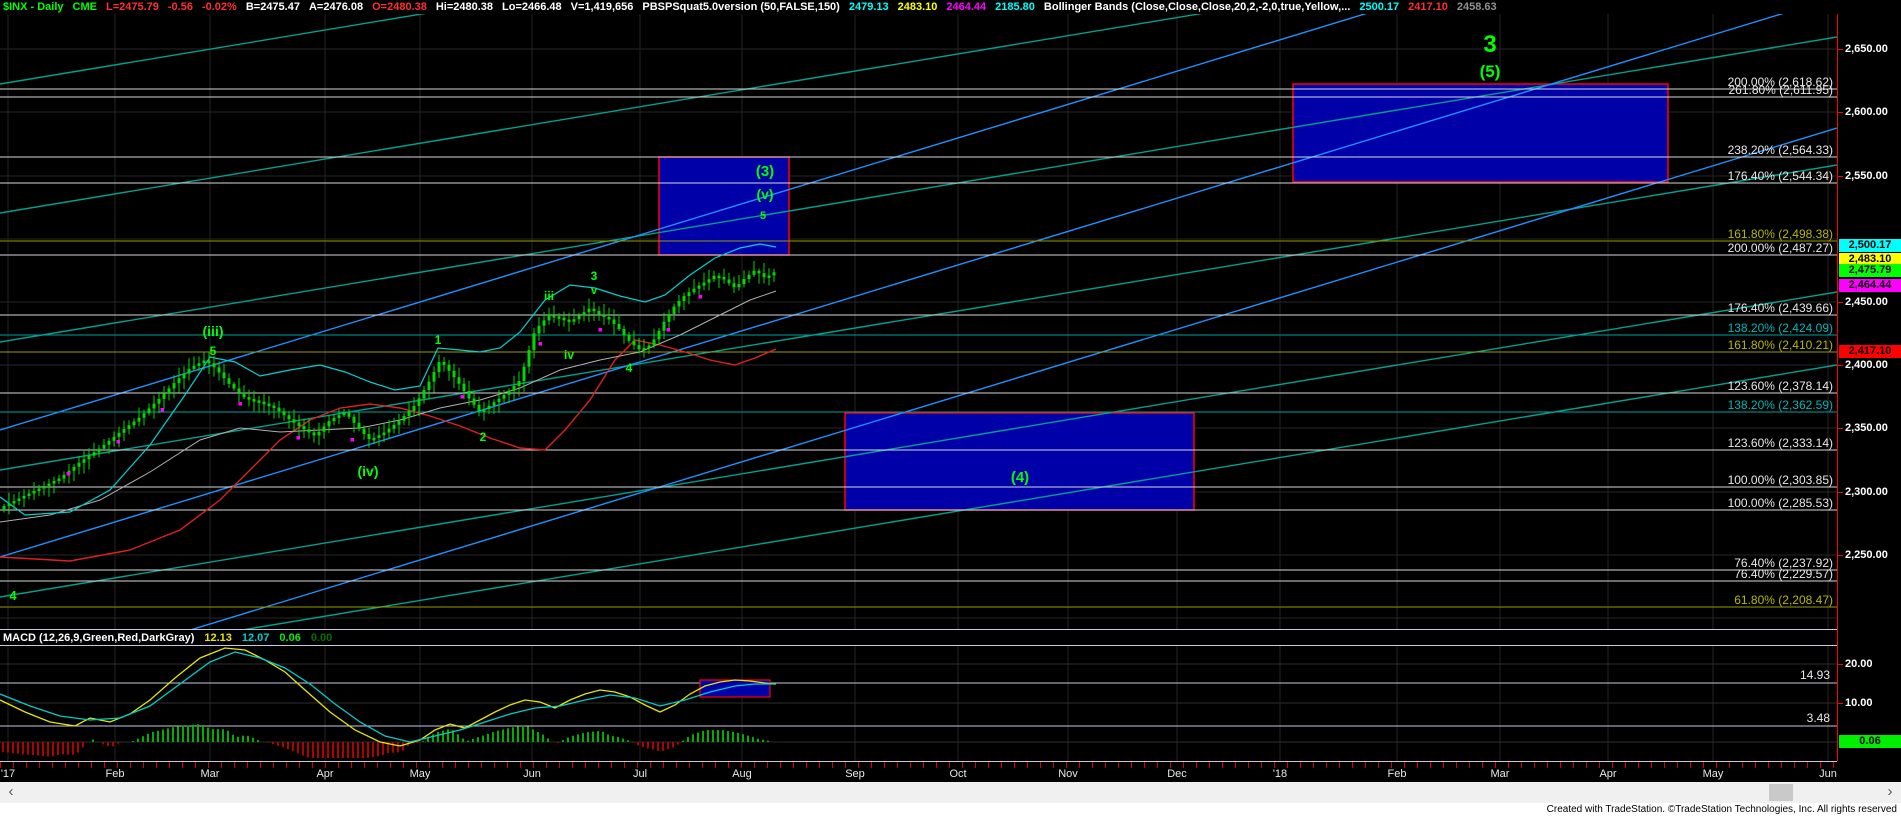 This screenshot has height=816, width=1901. What do you see at coordinates (1177, 774) in the screenshot?
I see `month-label: Dec` at bounding box center [1177, 774].